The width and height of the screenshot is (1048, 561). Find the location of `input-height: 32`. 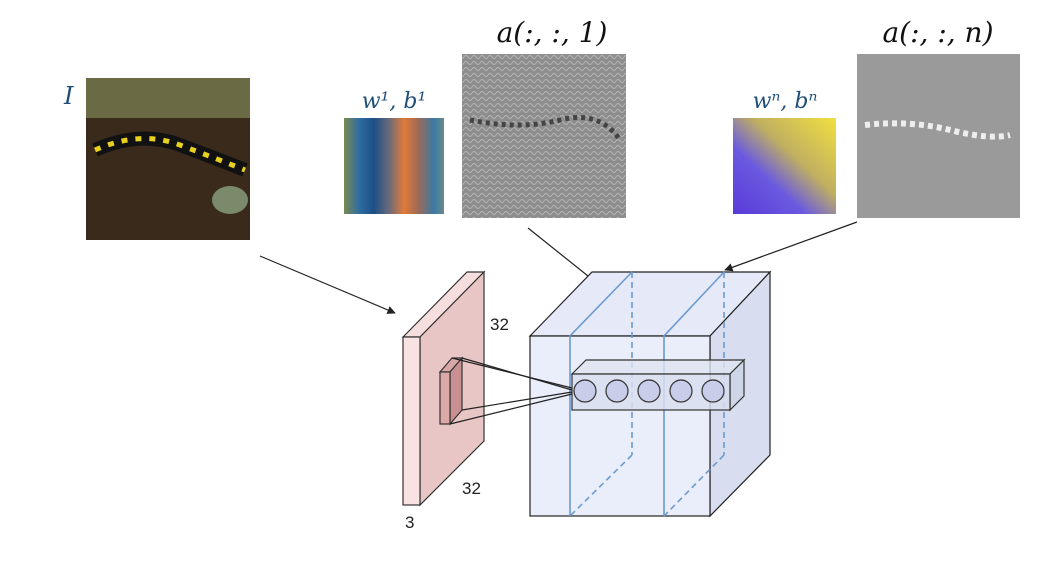

input-height: 32 is located at coordinates (499, 324).